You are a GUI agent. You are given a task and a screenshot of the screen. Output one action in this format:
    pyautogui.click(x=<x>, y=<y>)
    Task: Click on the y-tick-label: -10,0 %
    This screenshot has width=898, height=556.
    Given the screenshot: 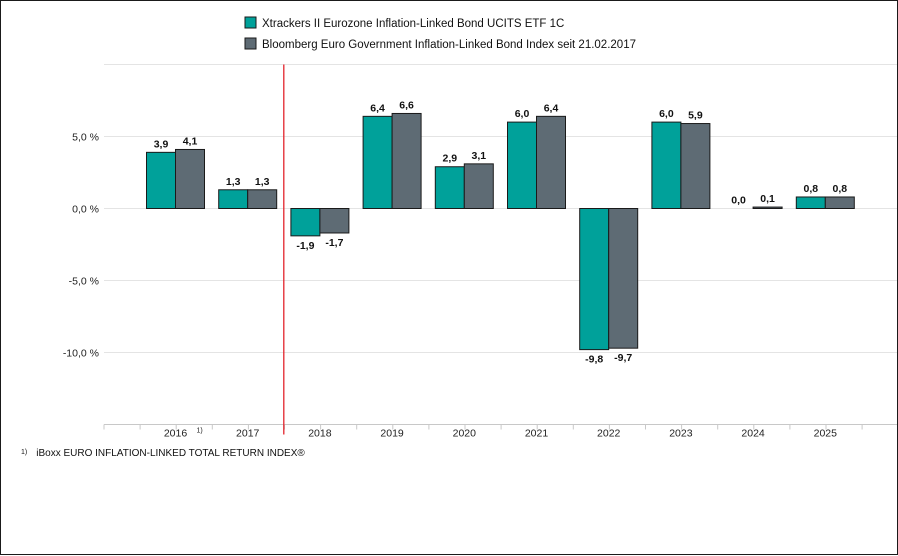 What is the action you would take?
    pyautogui.click(x=81, y=354)
    